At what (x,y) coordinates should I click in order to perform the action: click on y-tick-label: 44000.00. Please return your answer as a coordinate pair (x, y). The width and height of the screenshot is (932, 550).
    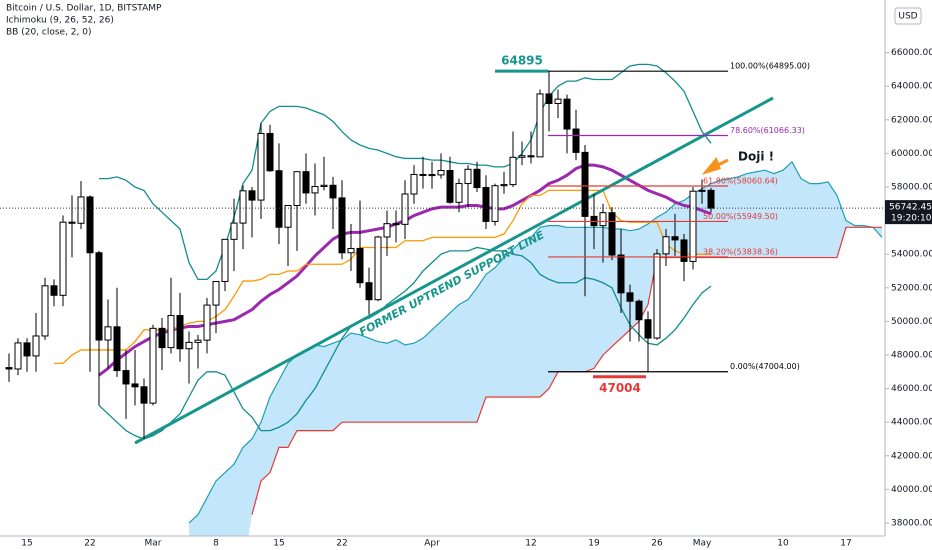
    Looking at the image, I should click on (911, 423).